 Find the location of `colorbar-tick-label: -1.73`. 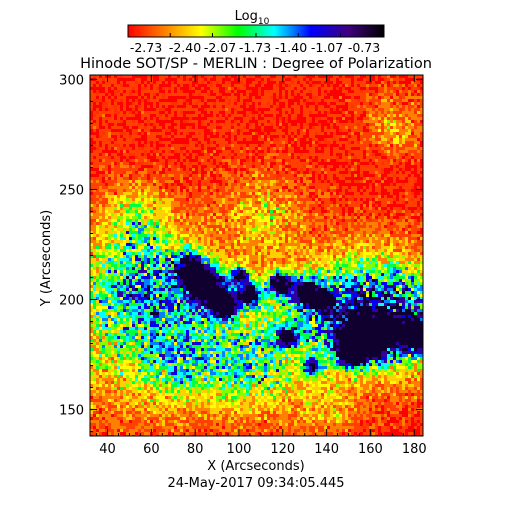

colorbar-tick-label: -1.73 is located at coordinates (255, 47).